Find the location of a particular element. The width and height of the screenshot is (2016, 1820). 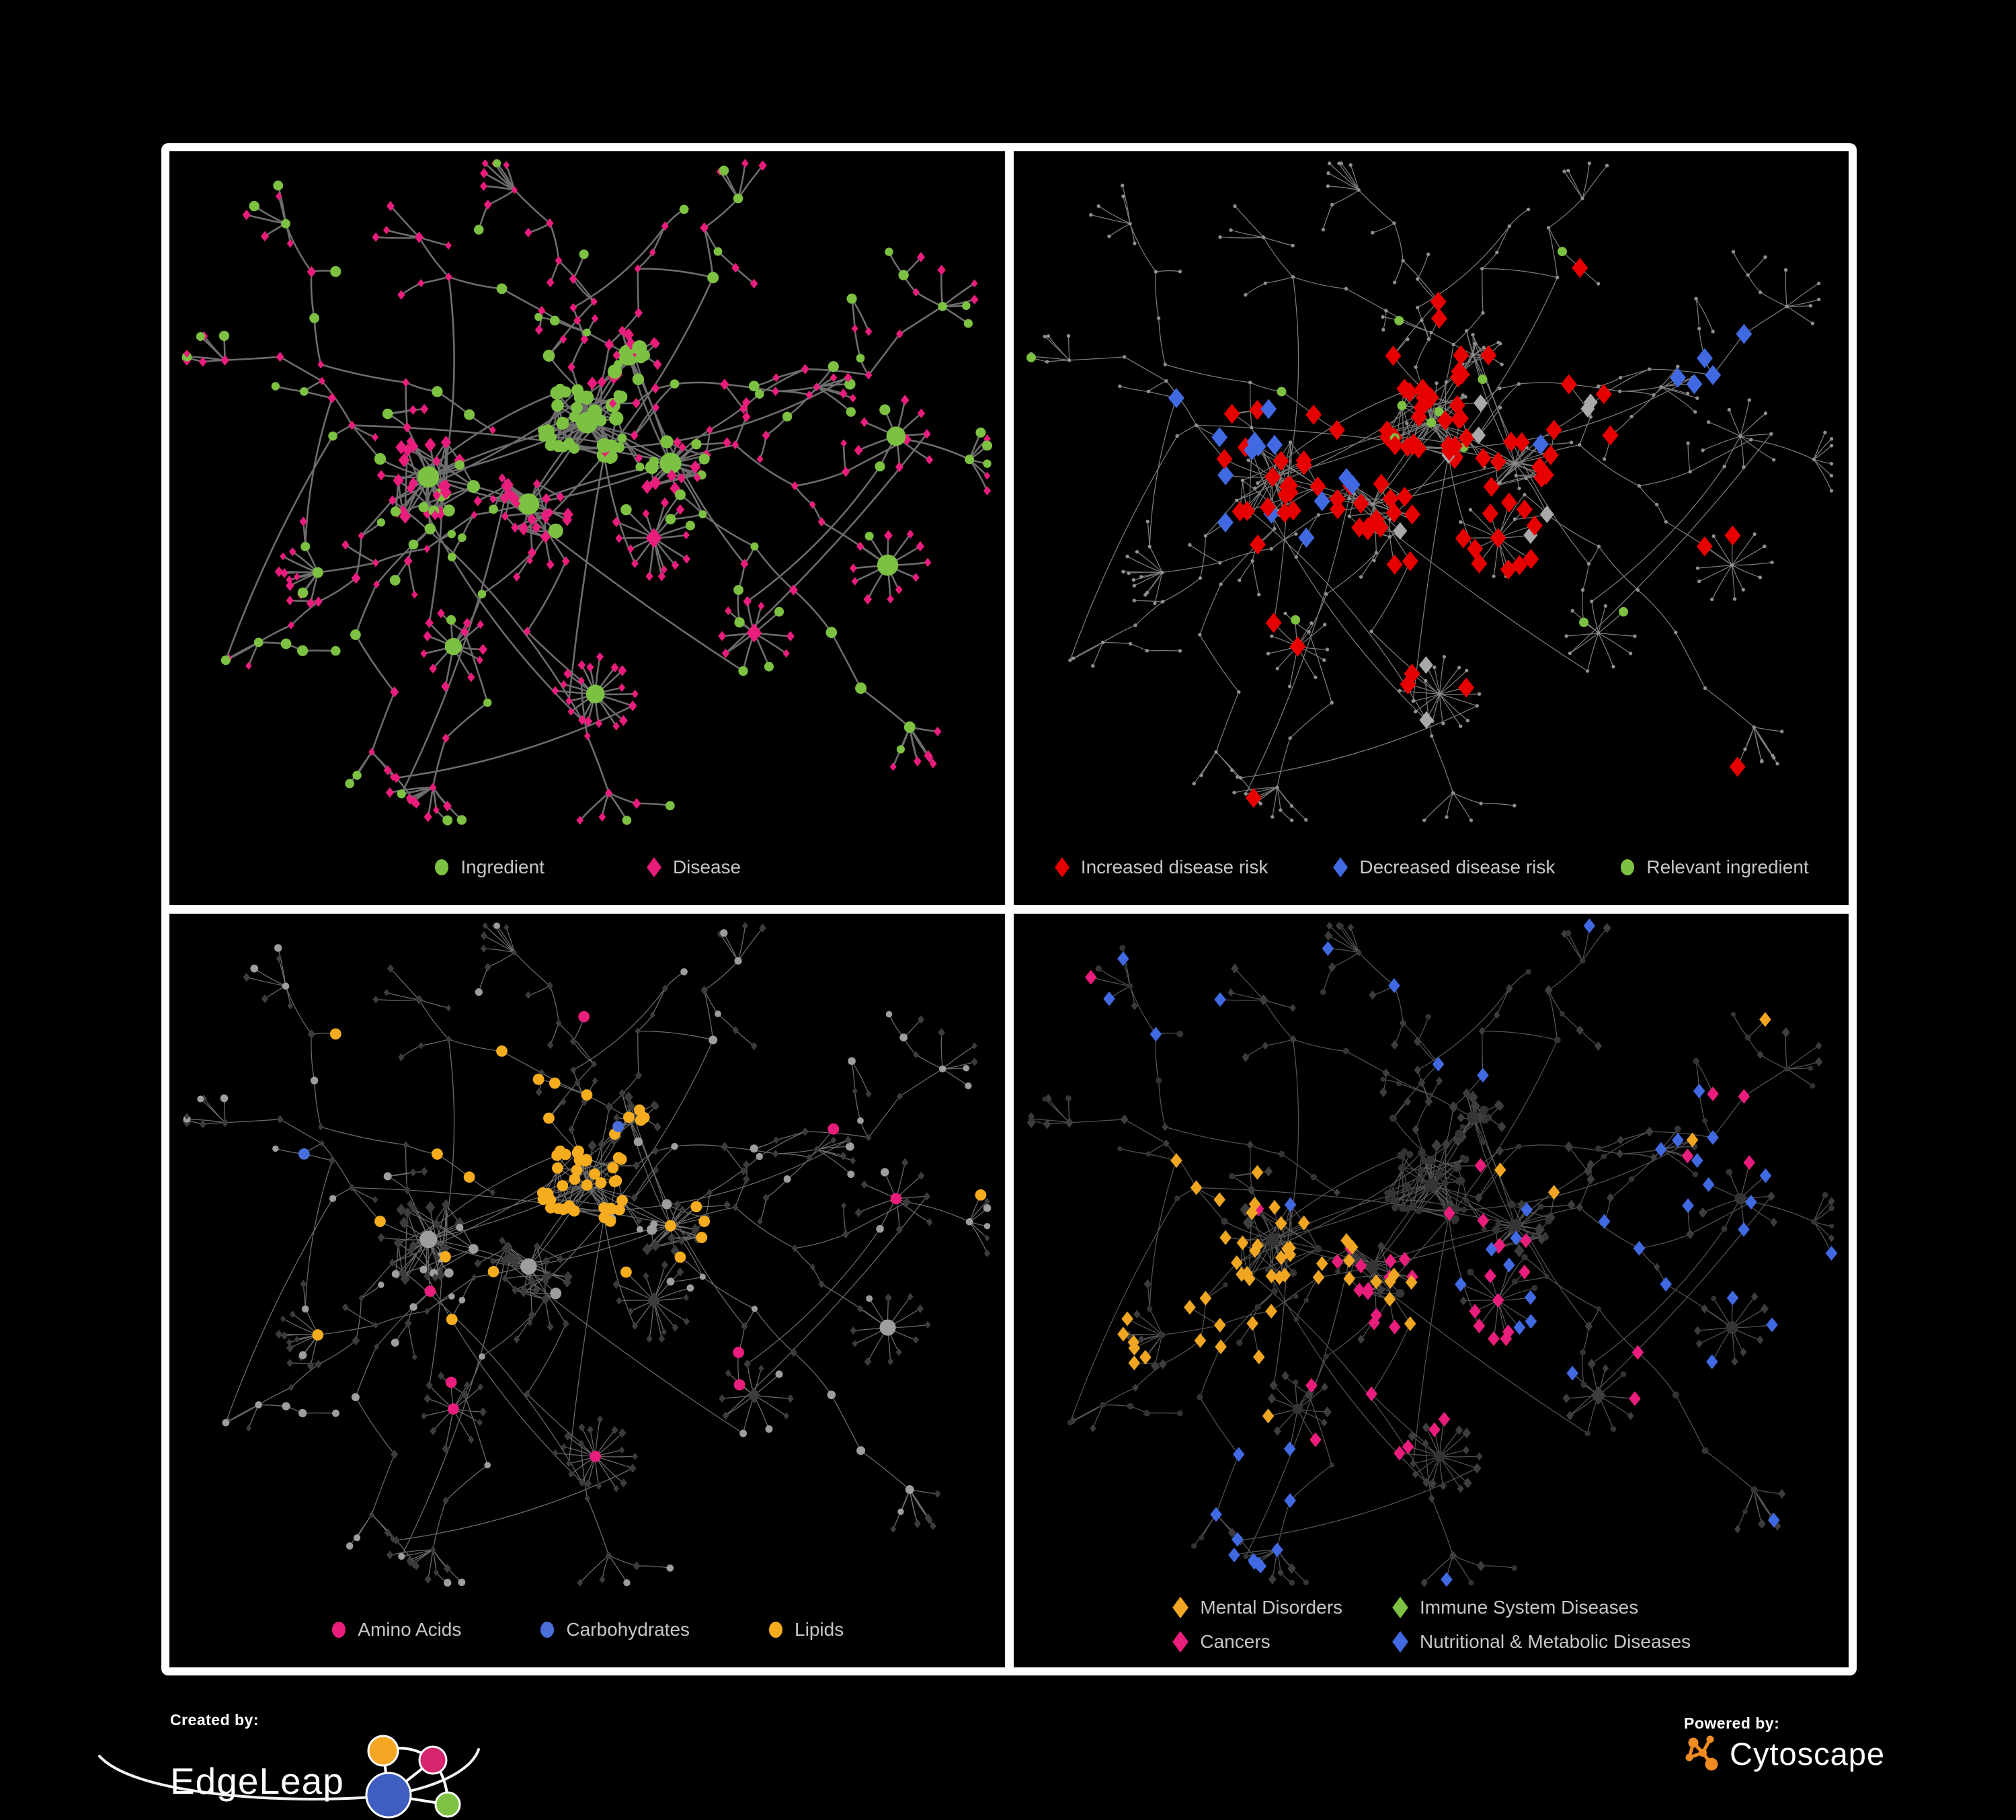

edgeleap-logo-icon is located at coordinates (288, 1777).